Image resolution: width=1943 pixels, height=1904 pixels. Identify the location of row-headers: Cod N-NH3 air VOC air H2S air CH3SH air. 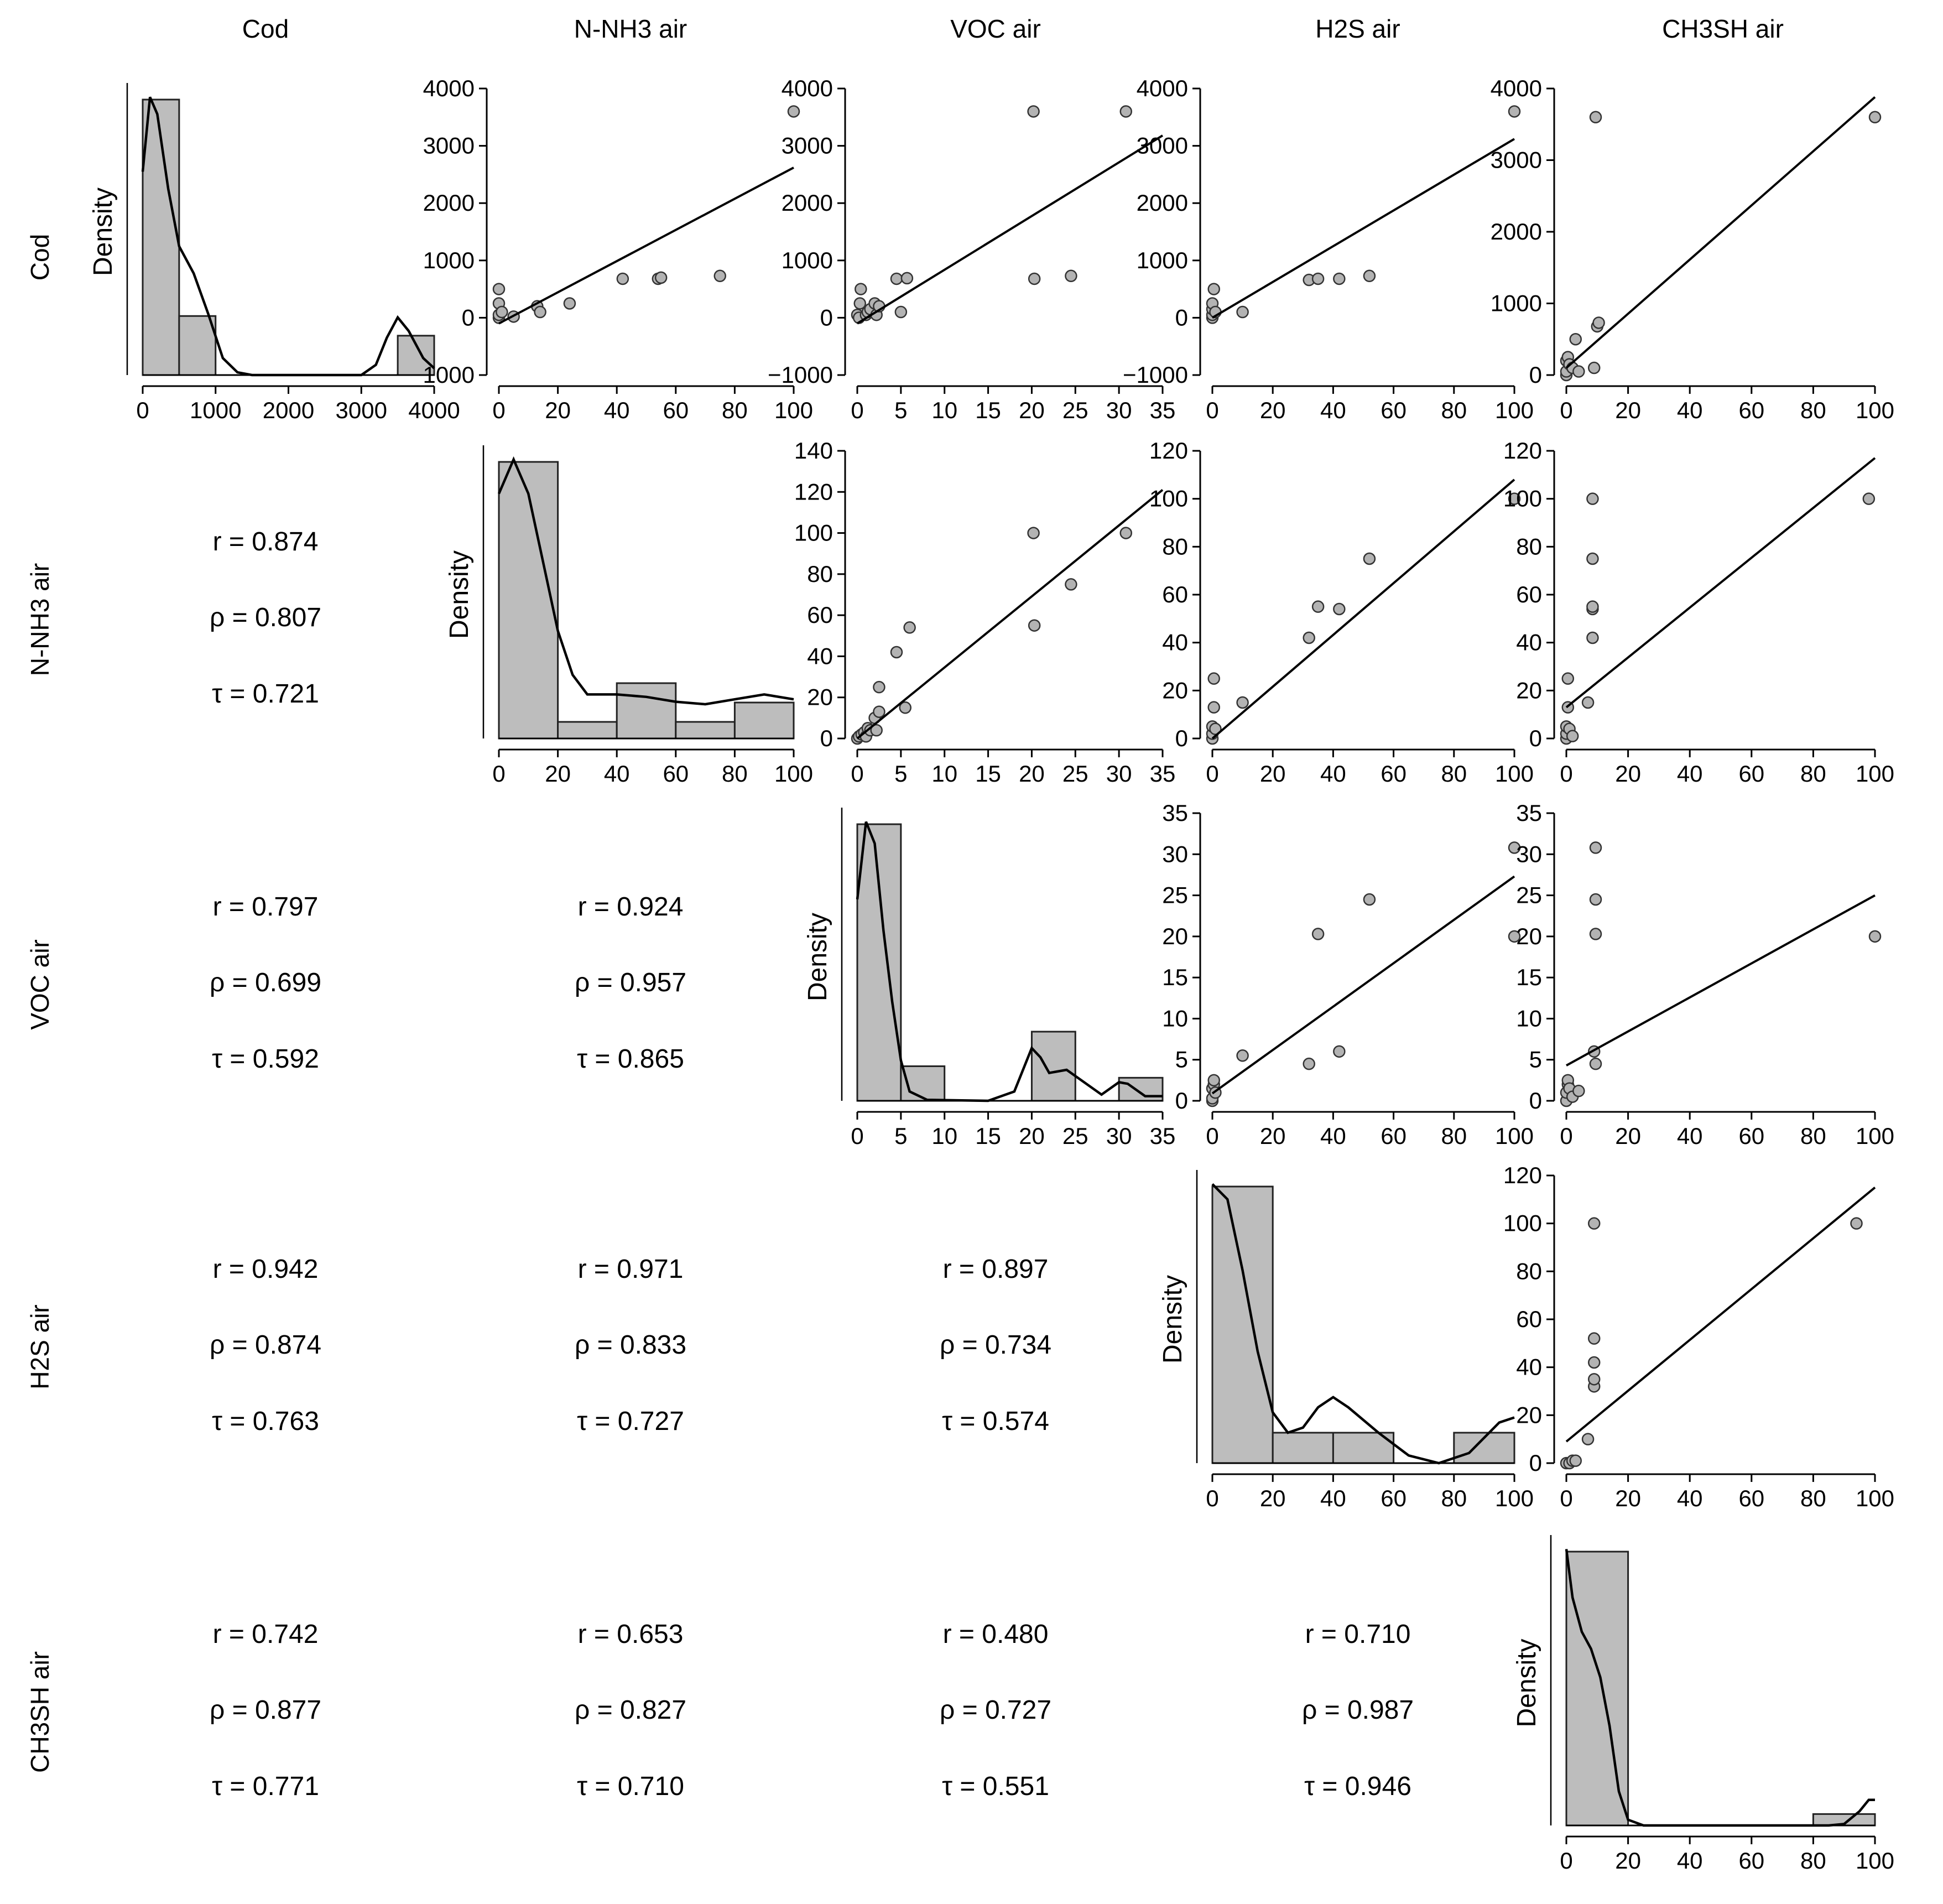
(39, 1004).